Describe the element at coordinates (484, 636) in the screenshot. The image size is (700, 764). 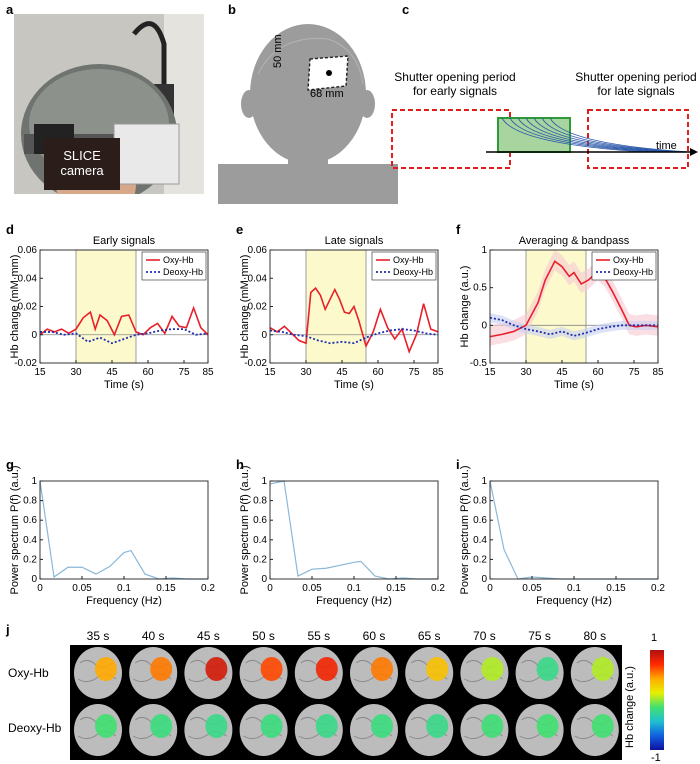
I see `map-time-label: 70 s` at that location.